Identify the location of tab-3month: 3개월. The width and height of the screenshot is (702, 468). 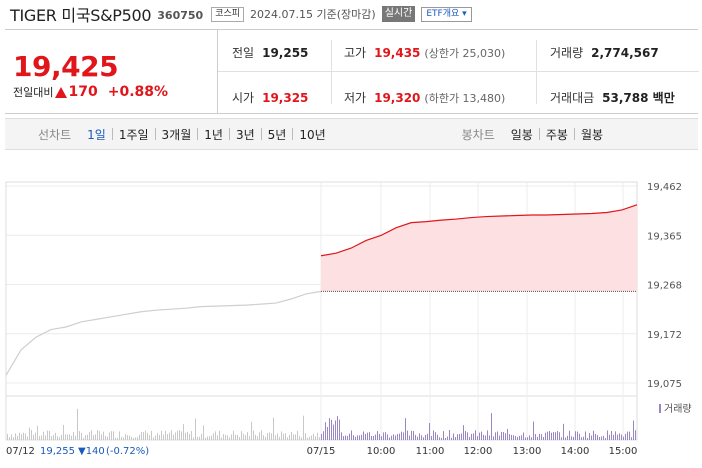
(176, 134).